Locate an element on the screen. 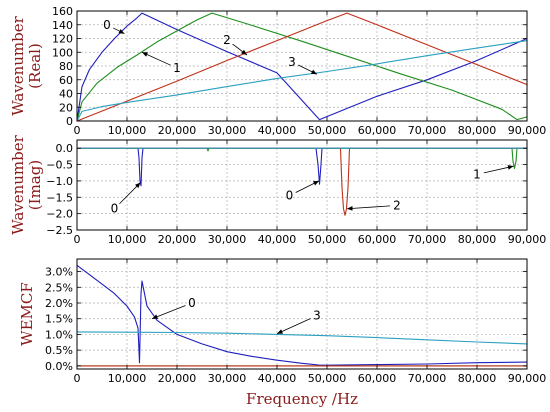  y-tick-label: 140 is located at coordinates (62, 25).